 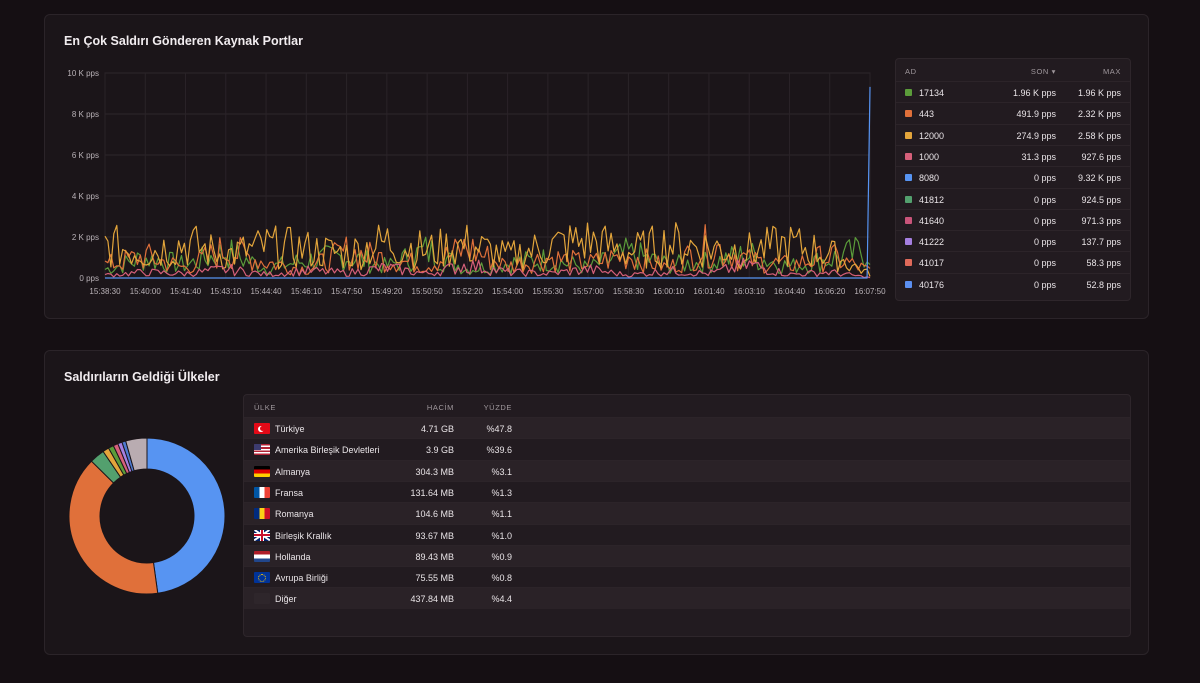 I want to click on country-row: Romanya 104.6 MB %1.1, so click(x=687, y=513).